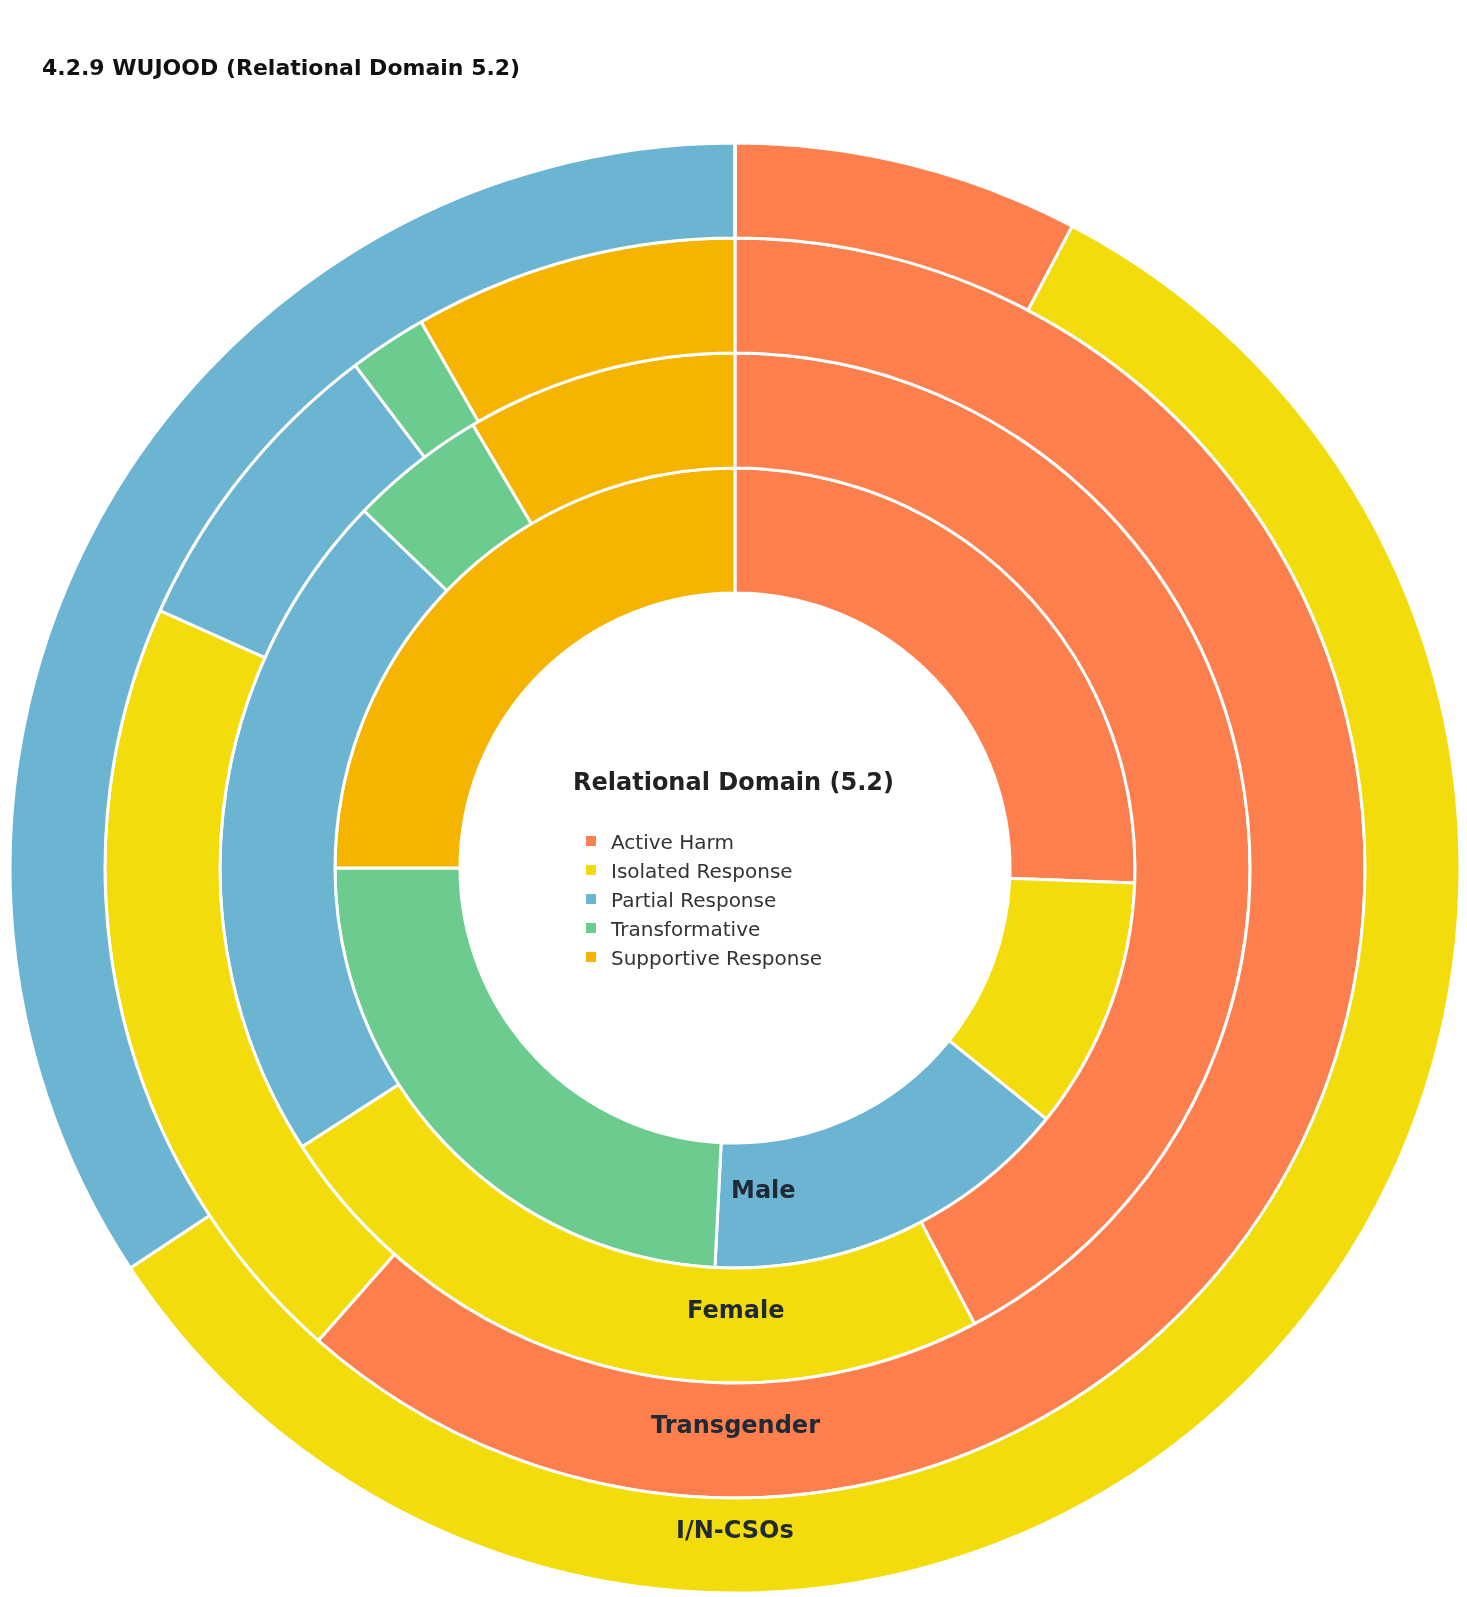  I want to click on slice-label: I/N-CSOs, so click(735, 1530).